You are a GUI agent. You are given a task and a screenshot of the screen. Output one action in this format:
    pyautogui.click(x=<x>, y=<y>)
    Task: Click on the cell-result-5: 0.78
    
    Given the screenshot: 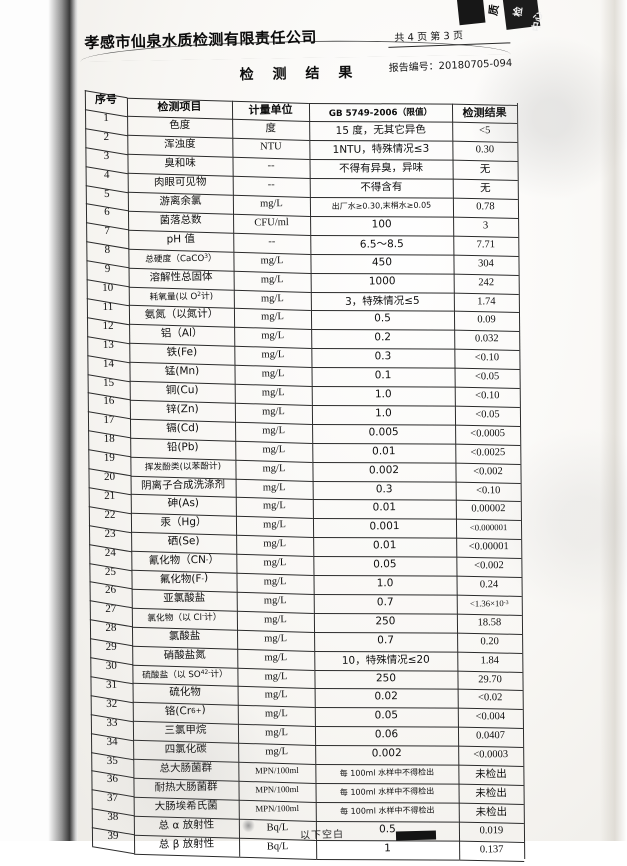 What is the action you would take?
    pyautogui.click(x=485, y=207)
    